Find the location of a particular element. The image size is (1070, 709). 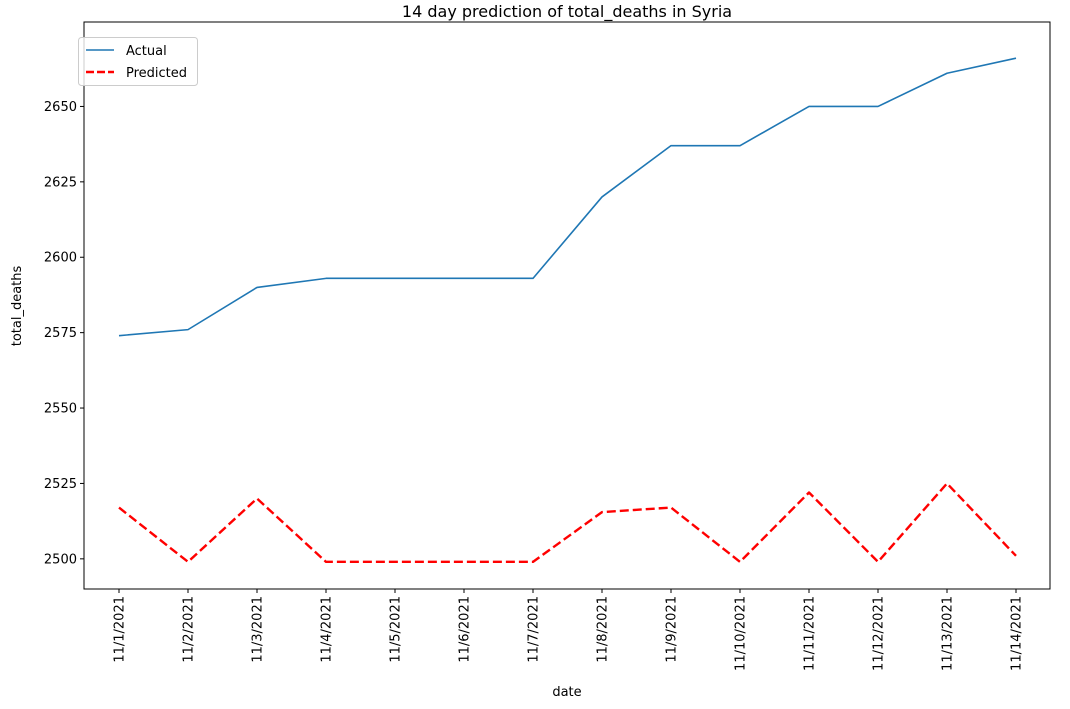

series-line-predicted is located at coordinates (567, 523).